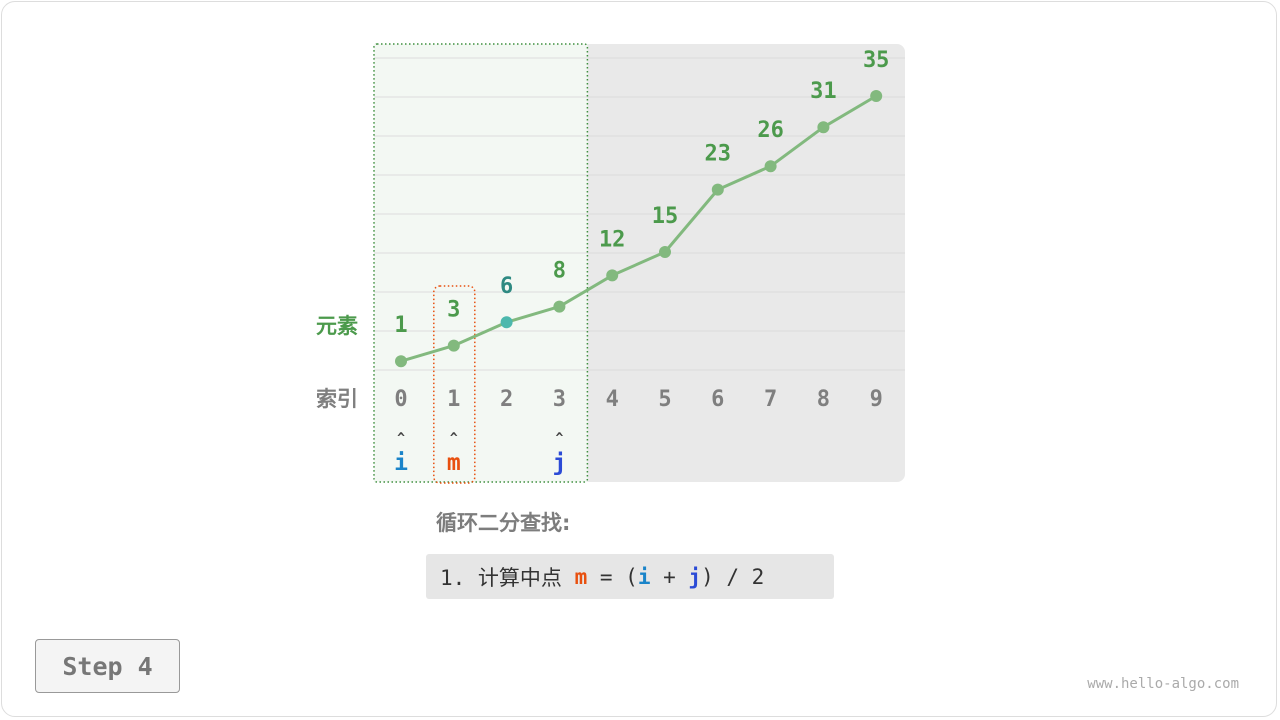 Image resolution: width=1280 pixels, height=720 pixels. What do you see at coordinates (453, 399) in the screenshot?
I see `index-label: 1` at bounding box center [453, 399].